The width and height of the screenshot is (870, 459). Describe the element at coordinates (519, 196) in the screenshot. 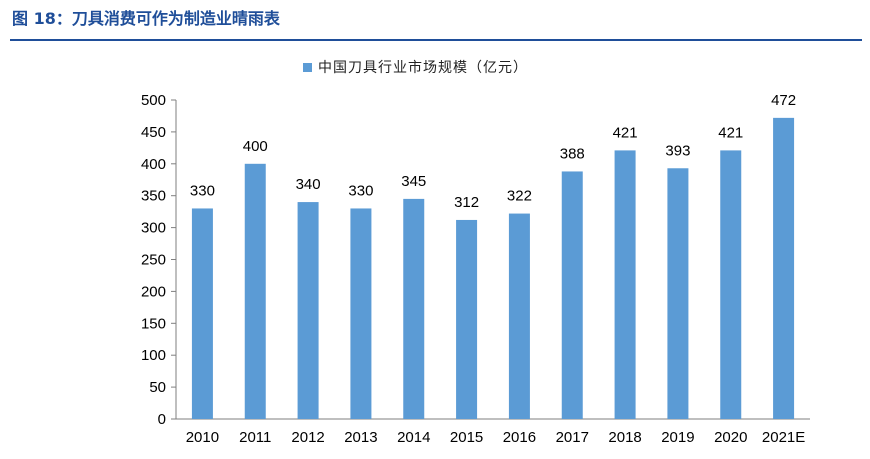

I see `data-label: 322` at that location.